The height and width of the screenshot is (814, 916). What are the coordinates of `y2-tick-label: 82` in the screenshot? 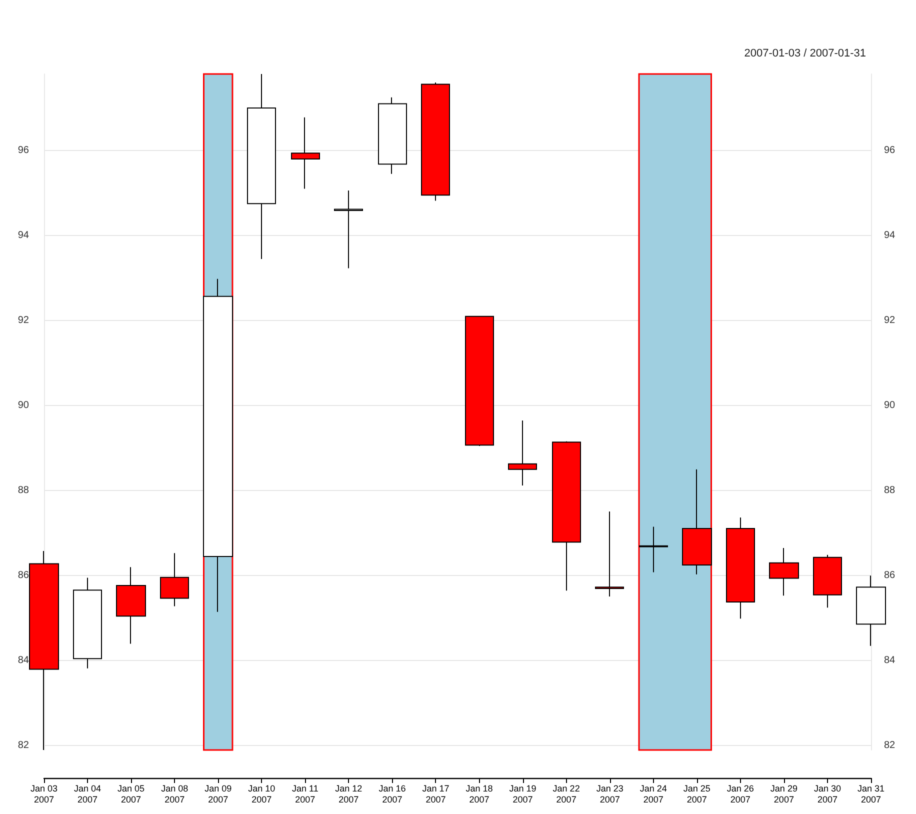 It's located at (890, 746).